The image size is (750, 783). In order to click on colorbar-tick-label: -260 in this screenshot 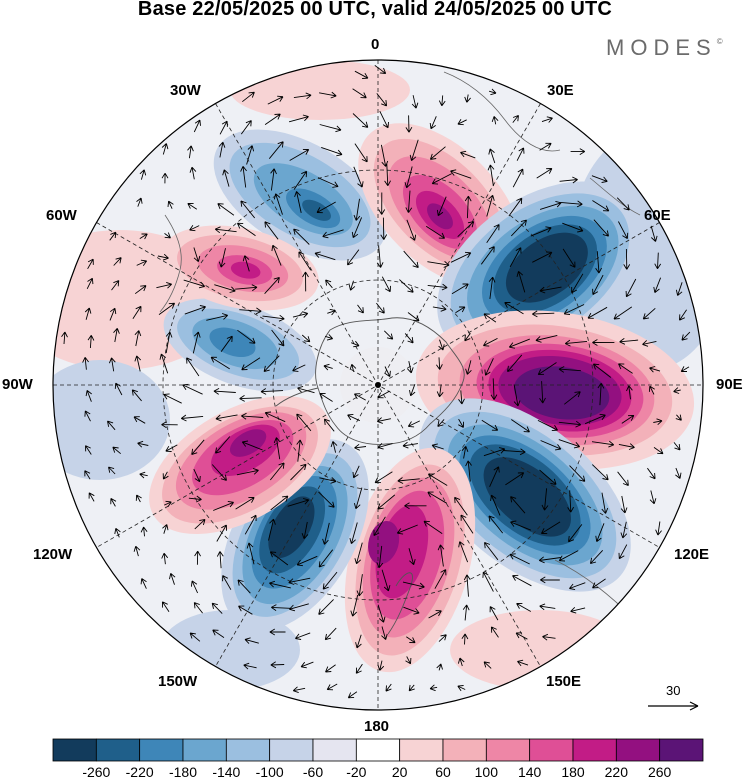, I will do `click(96, 772)`.